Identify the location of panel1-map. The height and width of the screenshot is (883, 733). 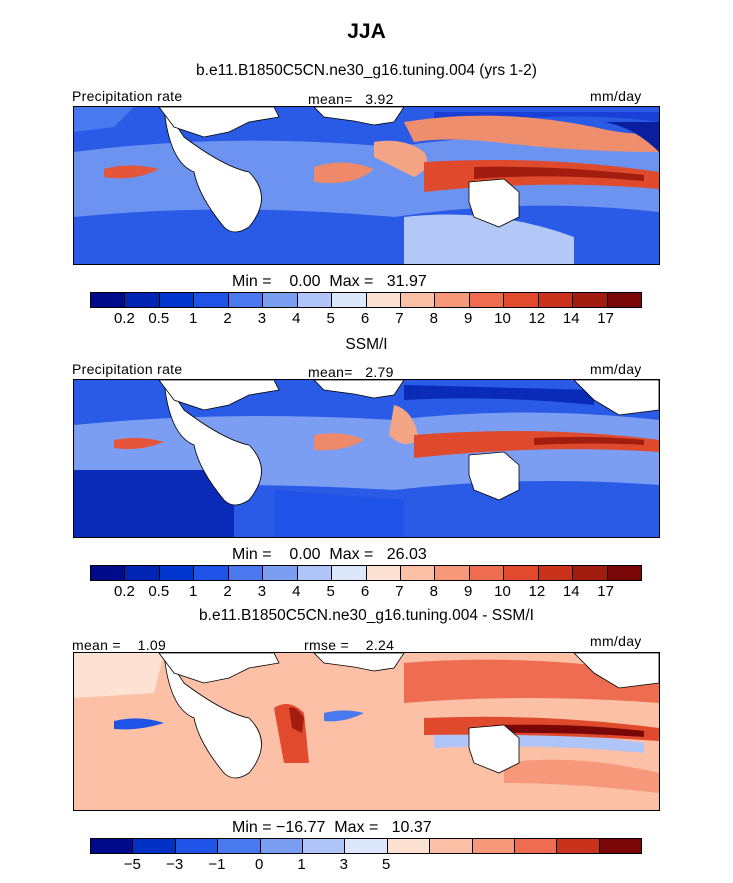
(366, 185).